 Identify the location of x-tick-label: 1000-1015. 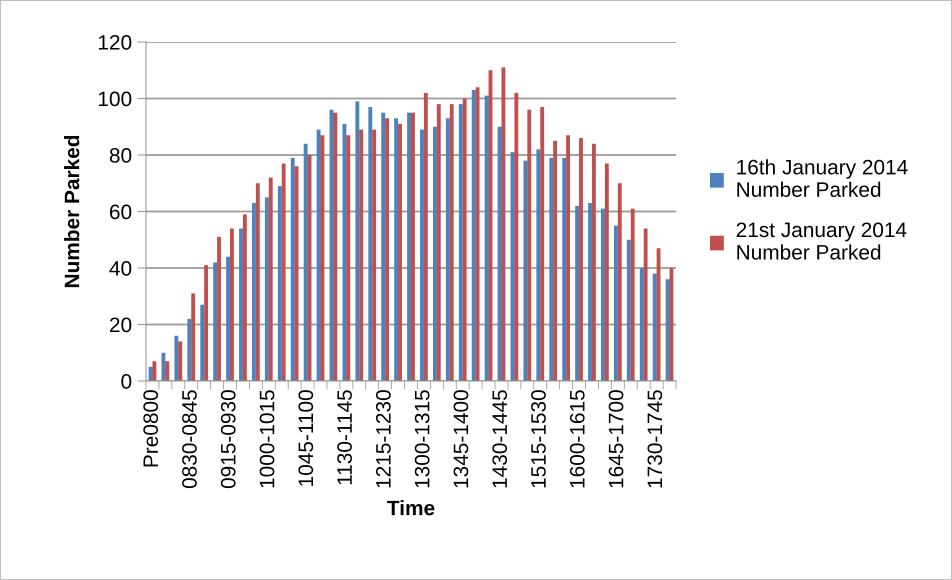
(267, 439).